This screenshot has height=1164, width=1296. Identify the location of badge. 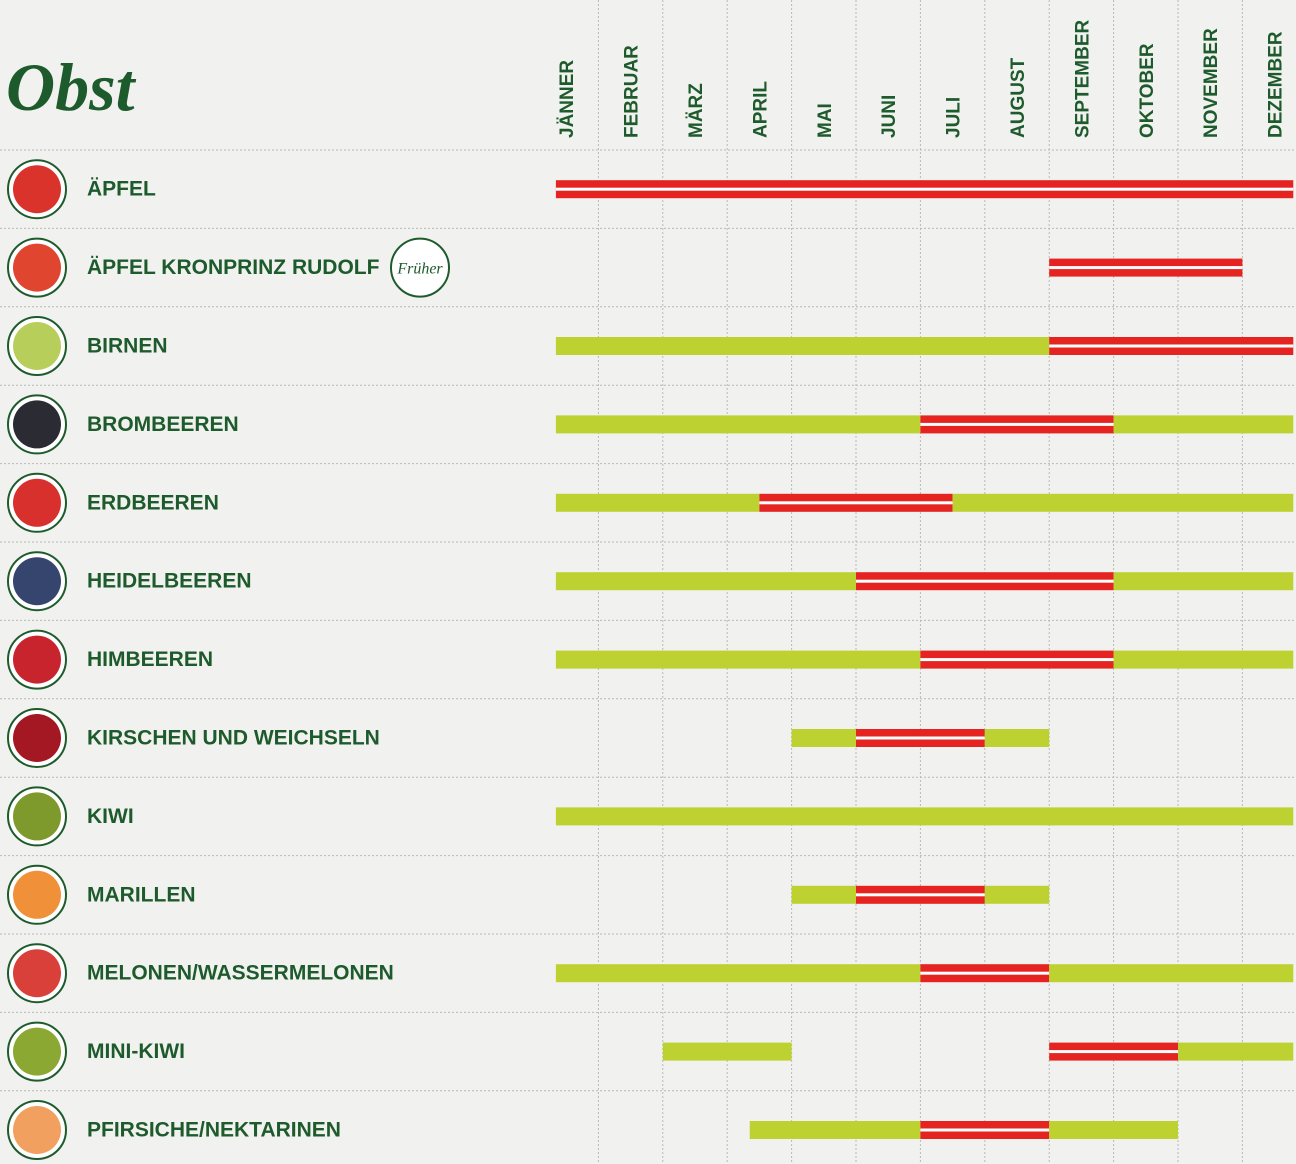
(420, 267).